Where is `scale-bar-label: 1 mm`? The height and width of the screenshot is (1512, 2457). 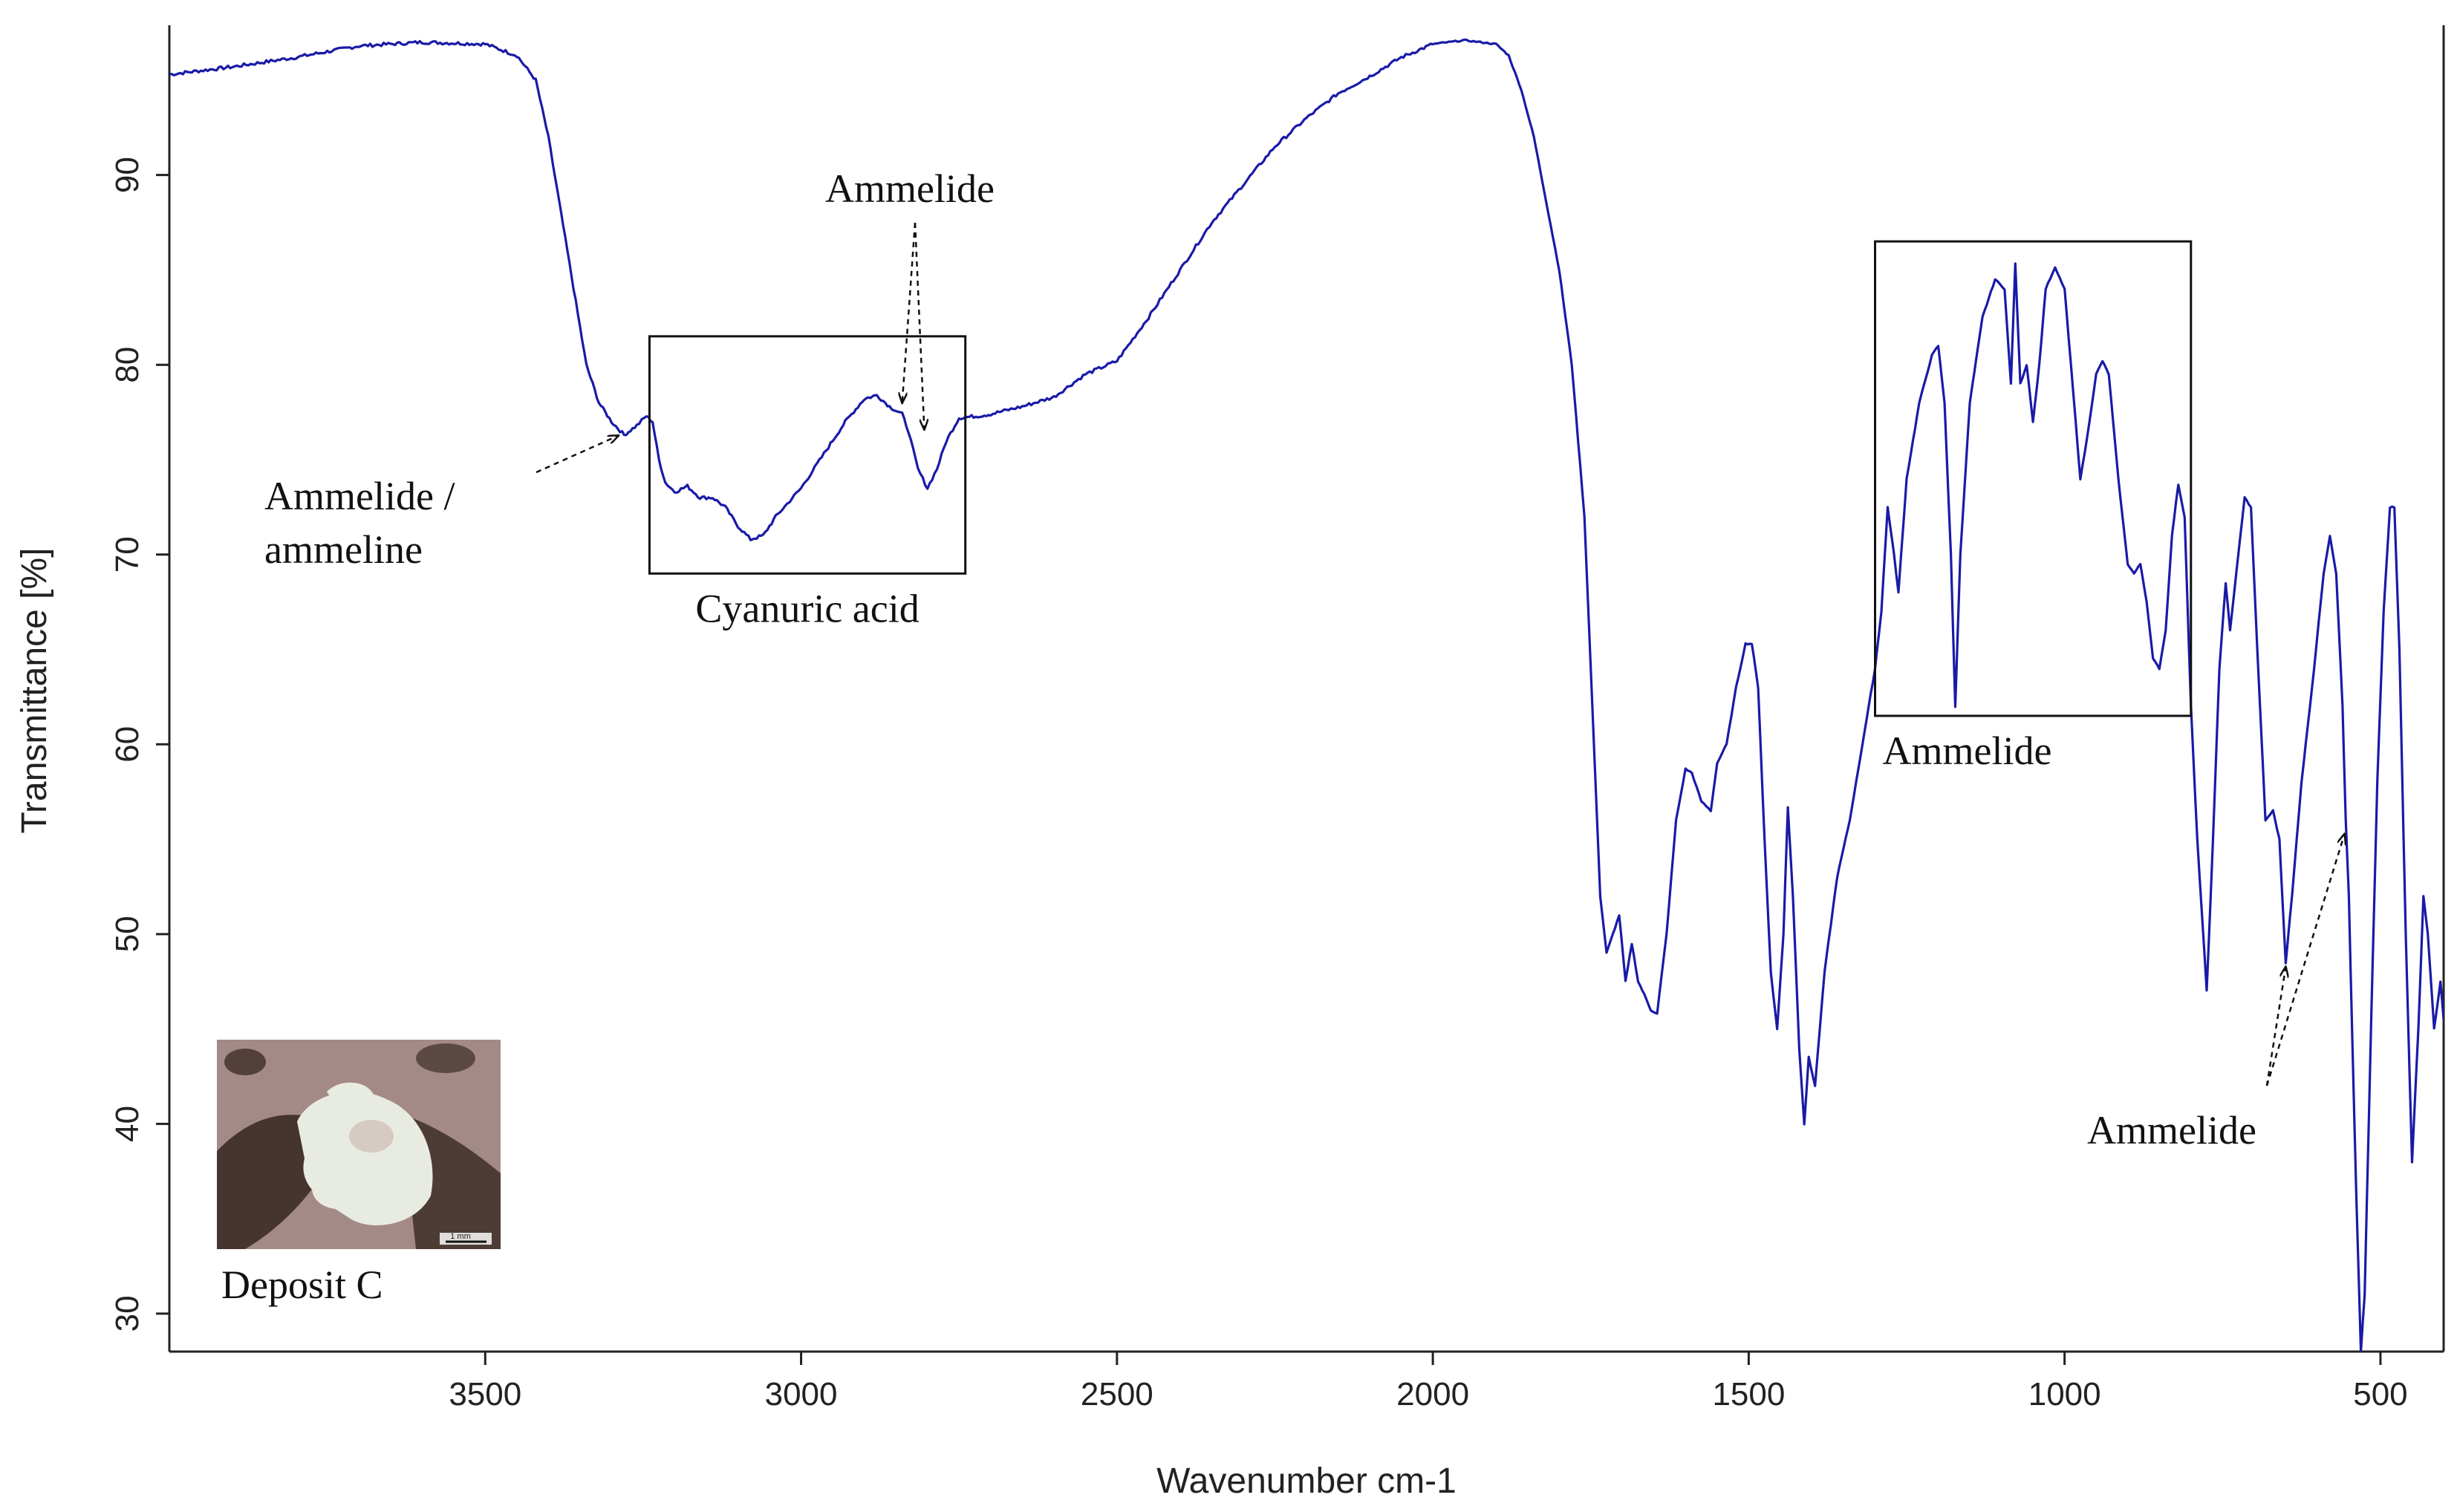
scale-bar-label: 1 mm is located at coordinates (460, 1236).